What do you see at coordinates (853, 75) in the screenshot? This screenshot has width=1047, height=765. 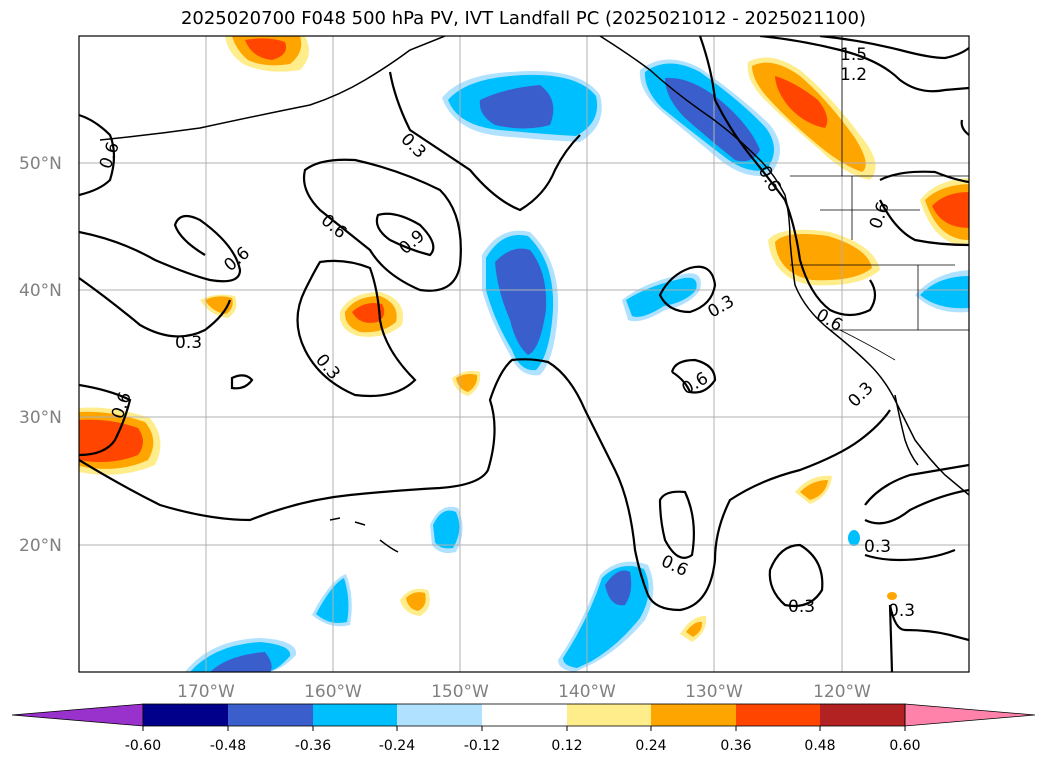 I see `contour-label: 1.2` at bounding box center [853, 75].